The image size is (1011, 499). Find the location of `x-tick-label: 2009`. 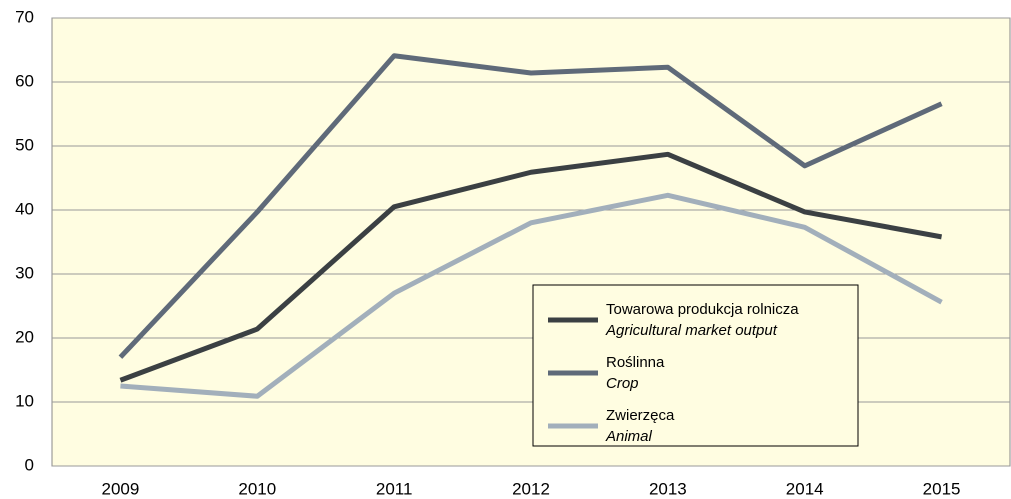

x-tick-label: 2009 is located at coordinates (121, 488).